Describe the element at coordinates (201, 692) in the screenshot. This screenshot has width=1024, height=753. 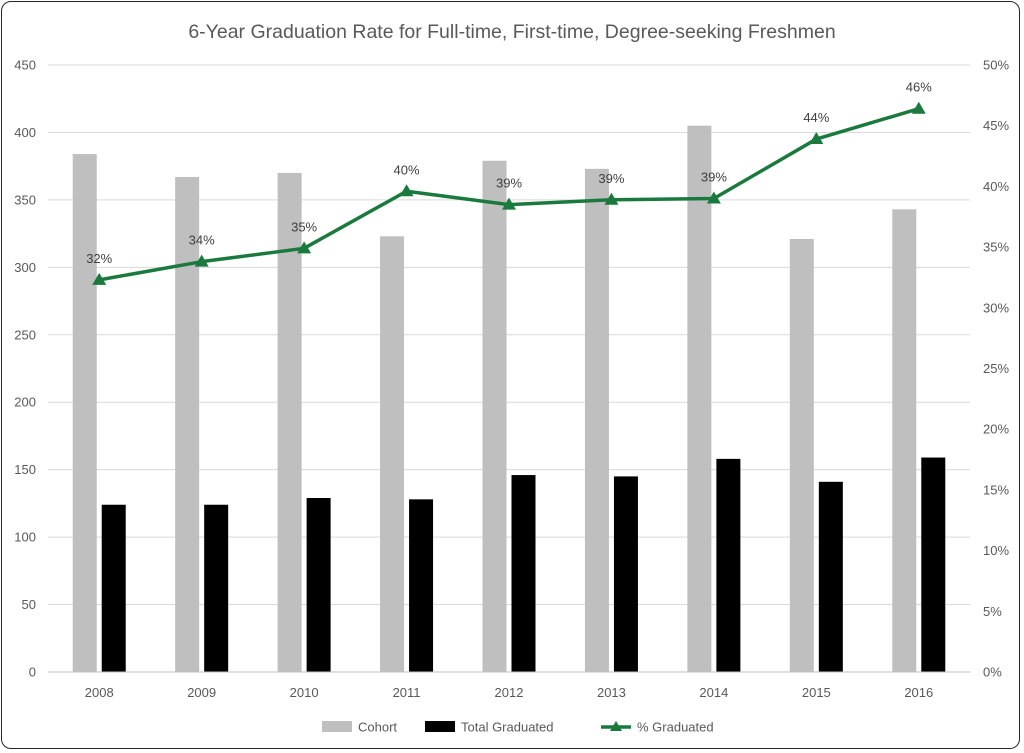
I see `x-tick-label: 2009` at that location.